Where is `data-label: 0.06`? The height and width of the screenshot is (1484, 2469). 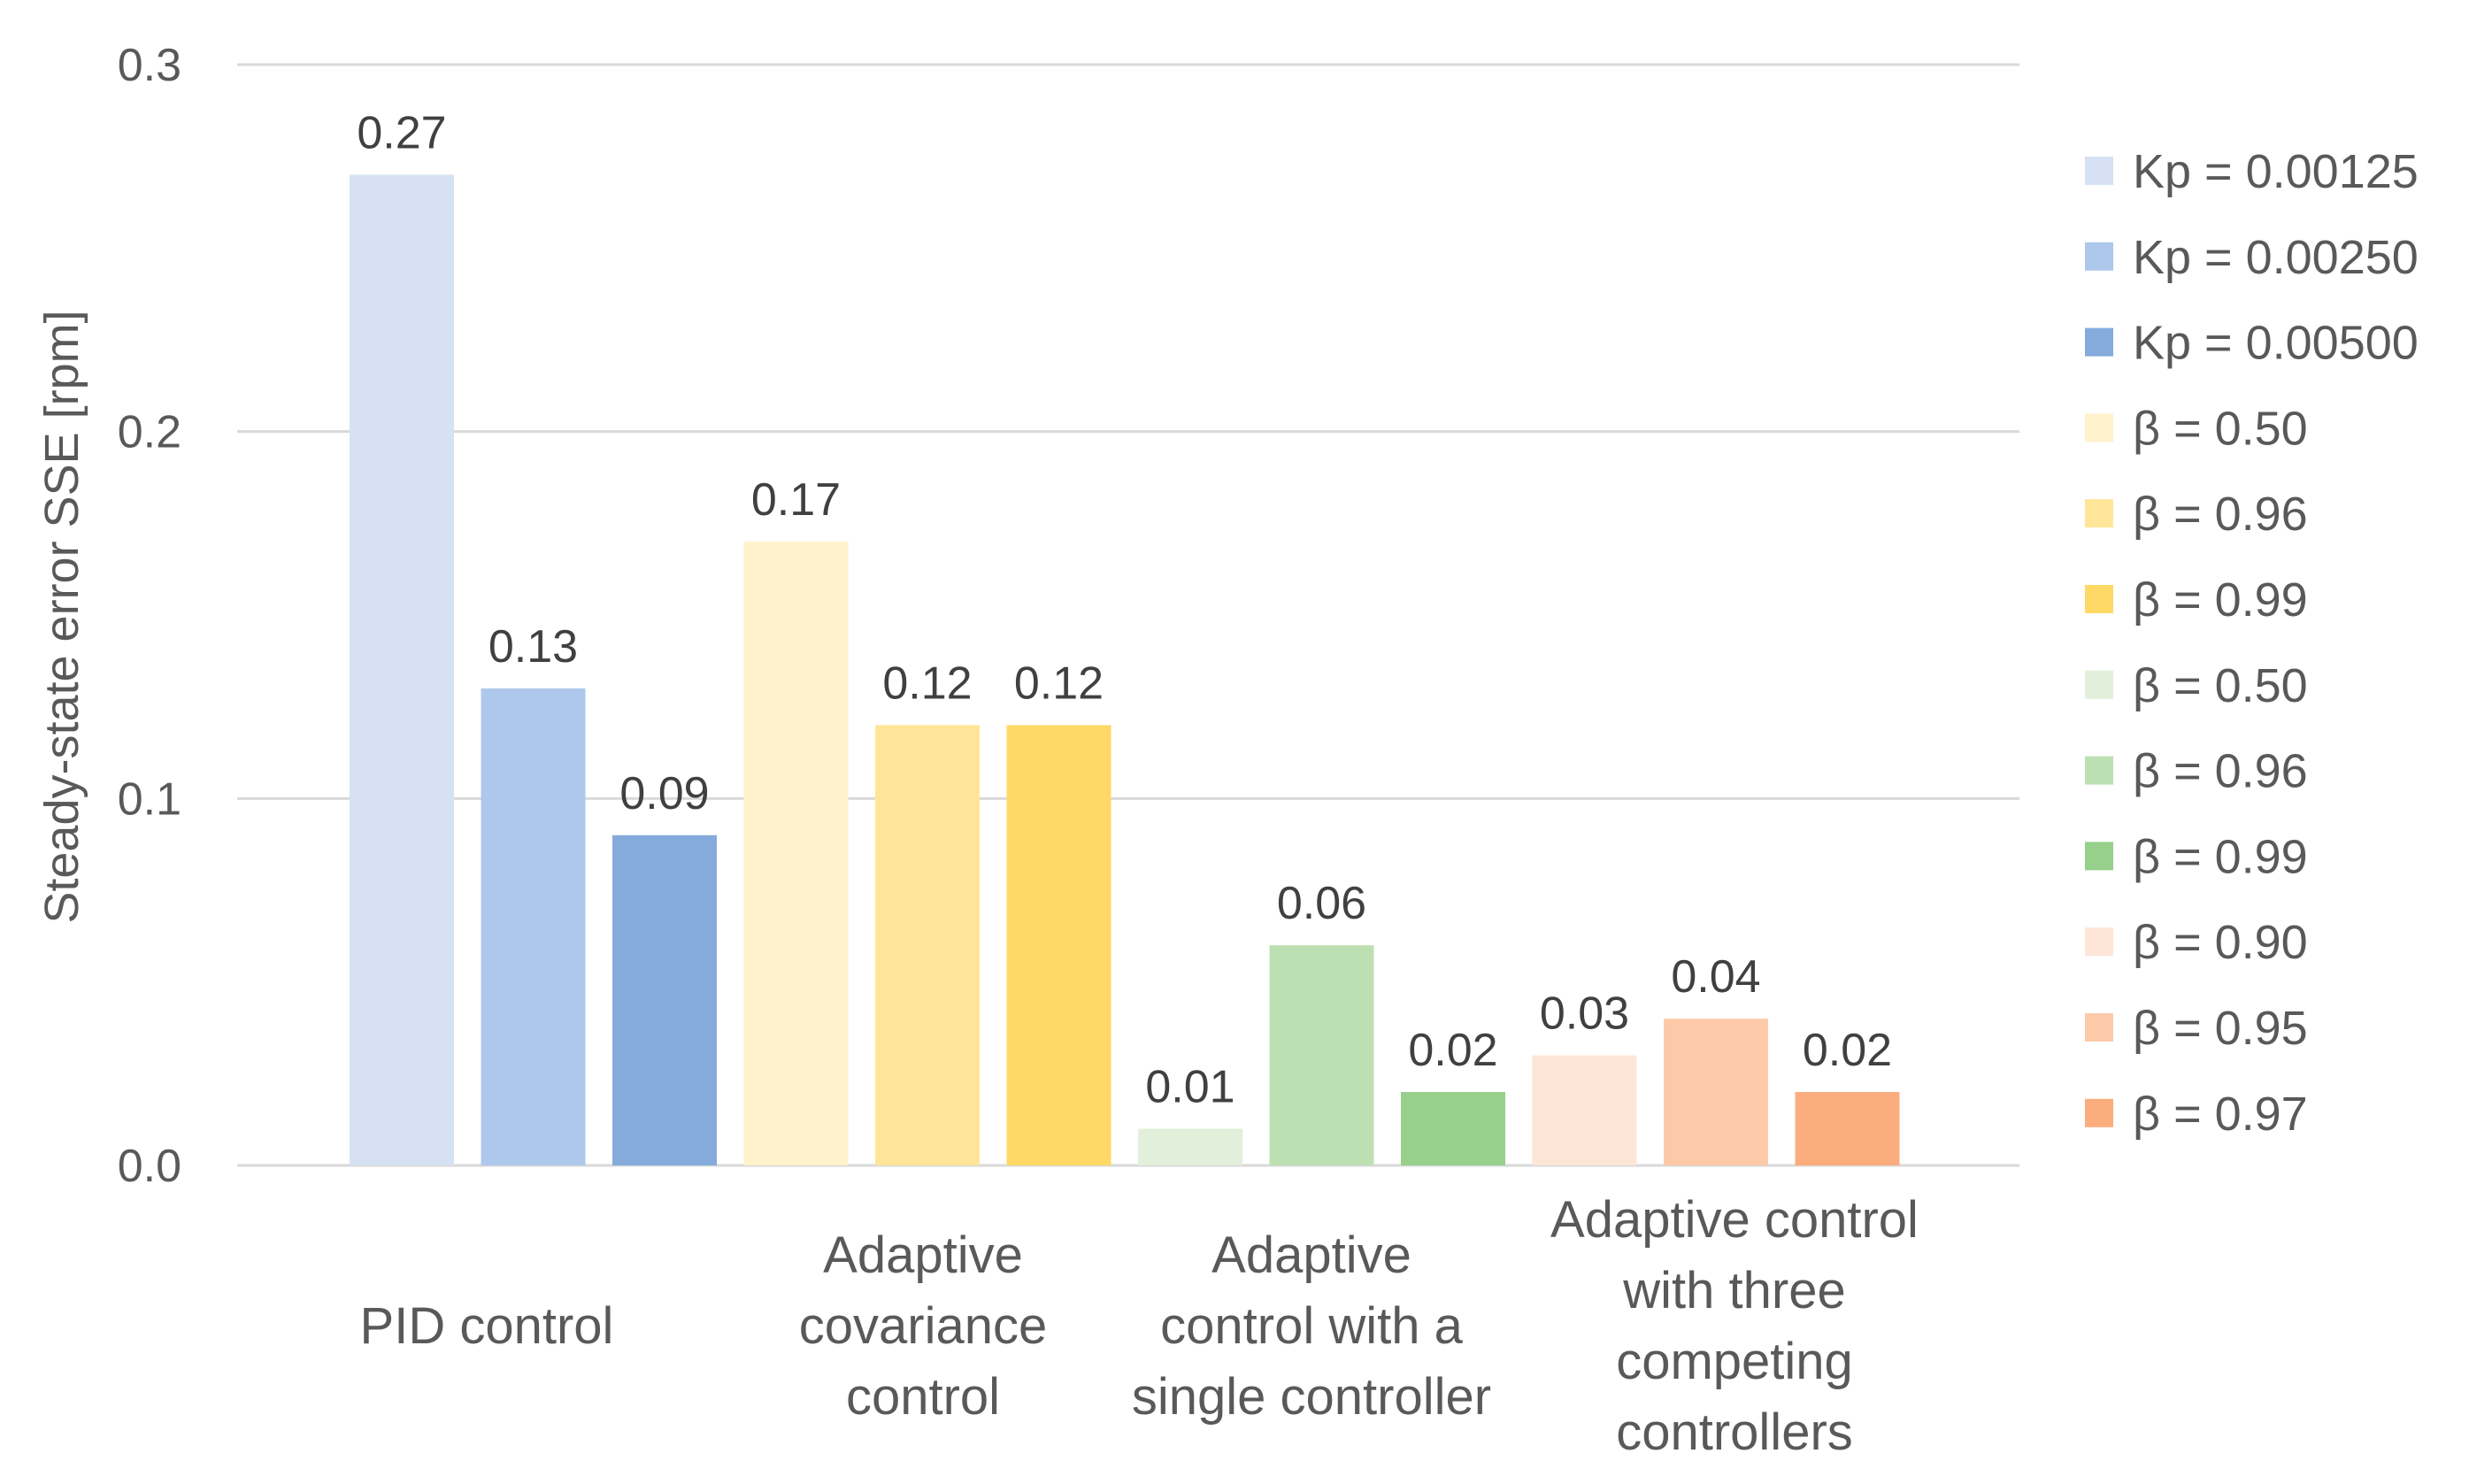
data-label: 0.06 is located at coordinates (1321, 903).